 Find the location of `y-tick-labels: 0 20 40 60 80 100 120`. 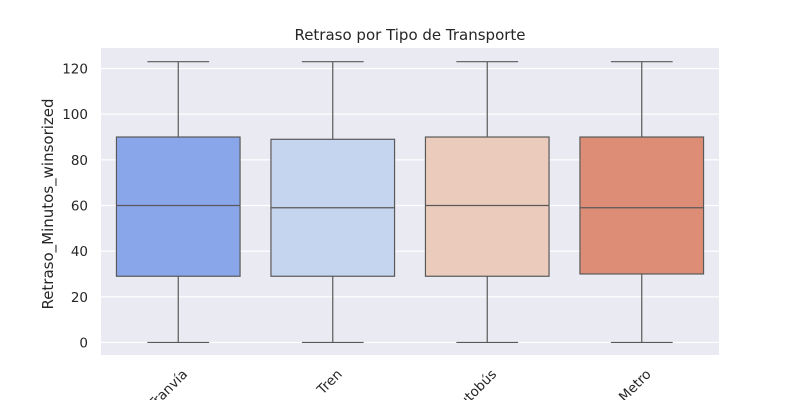

y-tick-labels: 0 20 40 60 80 100 120 is located at coordinates (75, 207).